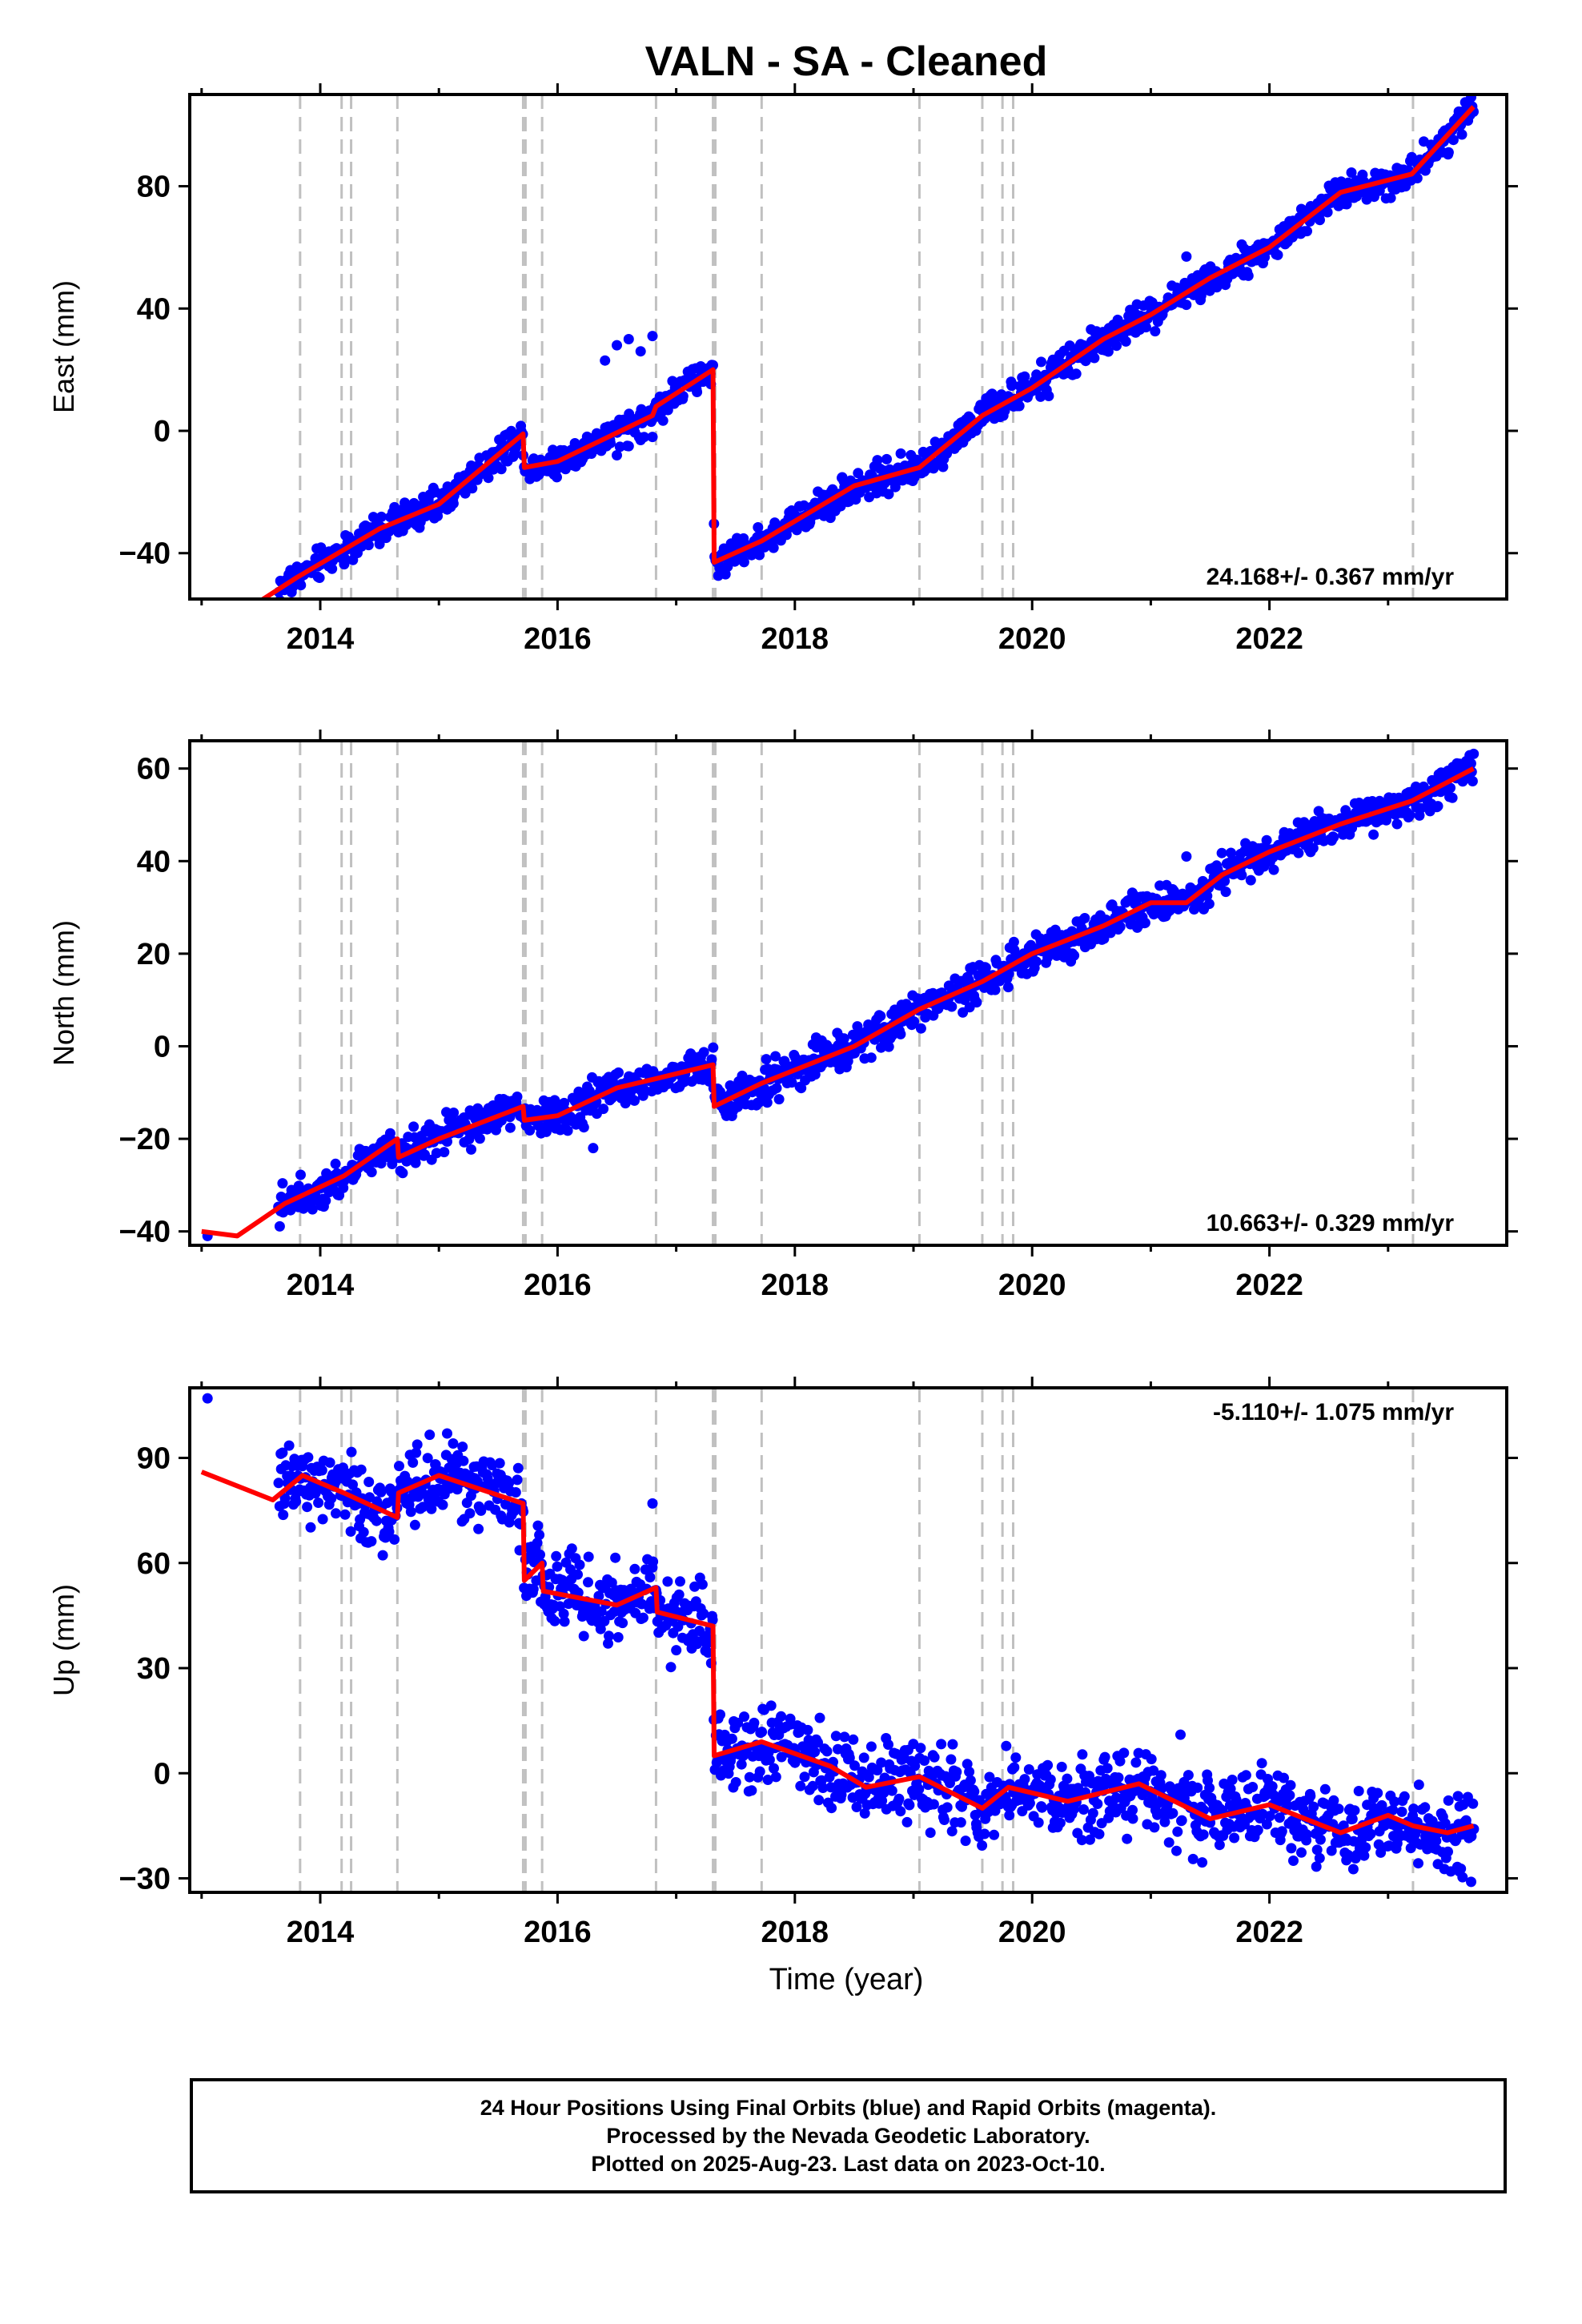 This screenshot has height=2324, width=1582. Describe the element at coordinates (795, 639) in the screenshot. I see `east-x-tick-label: 2018` at that location.